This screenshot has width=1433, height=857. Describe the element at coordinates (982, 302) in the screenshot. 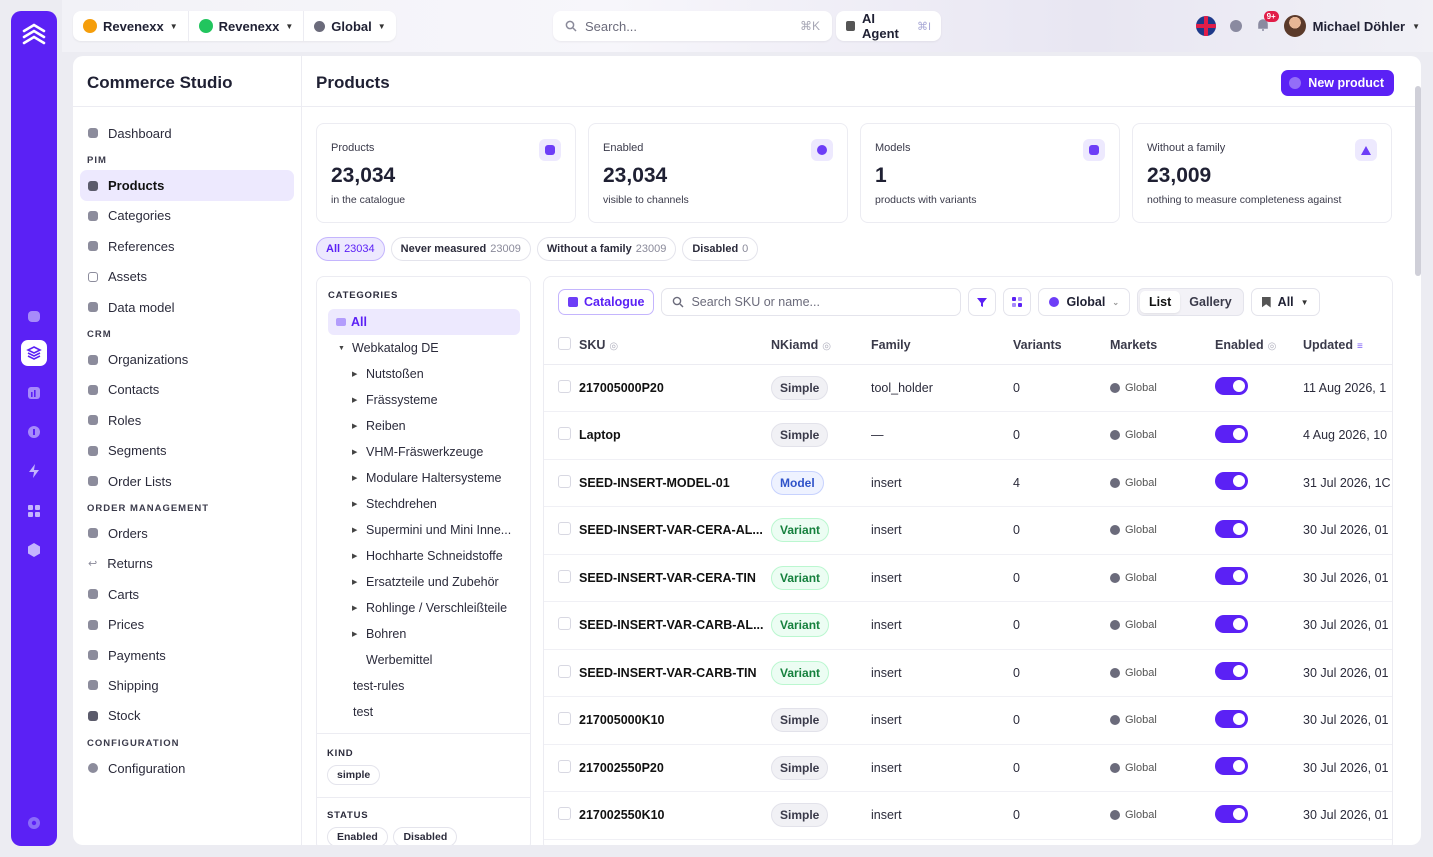

I see `filter-button` at that location.